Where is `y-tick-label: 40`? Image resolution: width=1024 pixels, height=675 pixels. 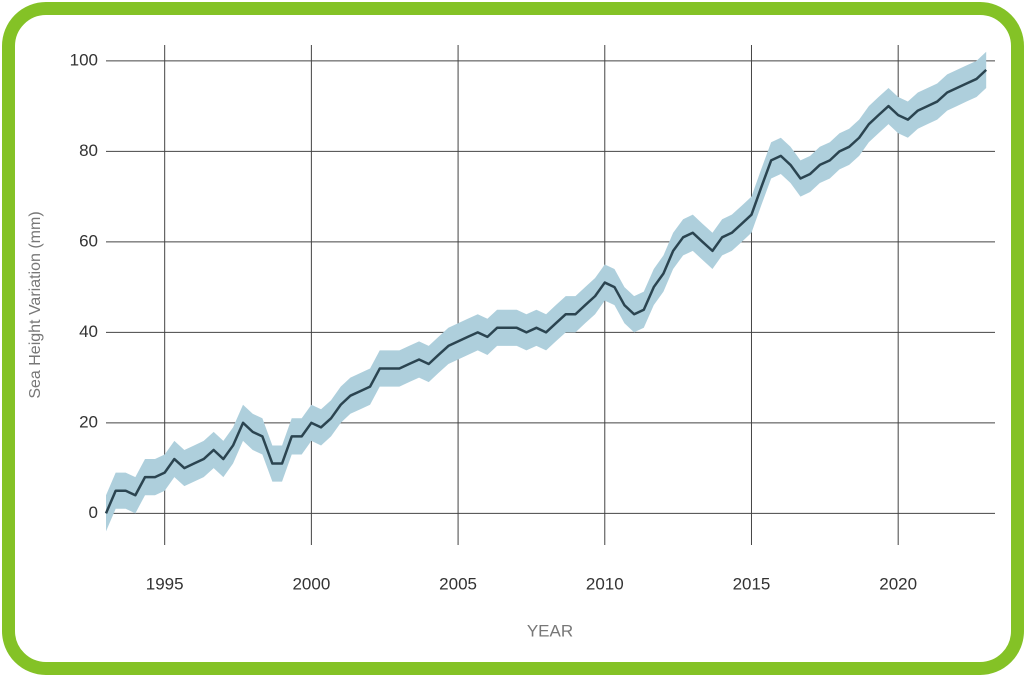 y-tick-label: 40 is located at coordinates (88, 331).